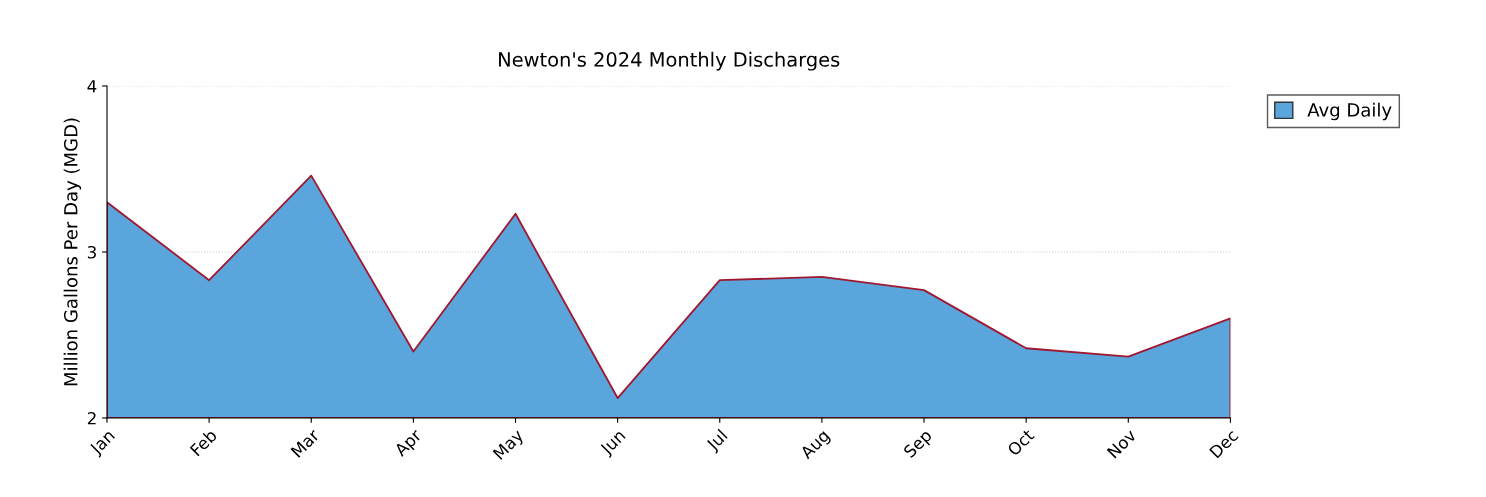 The width and height of the screenshot is (1486, 497). I want to click on legend-label: Avg Daily, so click(1349, 111).